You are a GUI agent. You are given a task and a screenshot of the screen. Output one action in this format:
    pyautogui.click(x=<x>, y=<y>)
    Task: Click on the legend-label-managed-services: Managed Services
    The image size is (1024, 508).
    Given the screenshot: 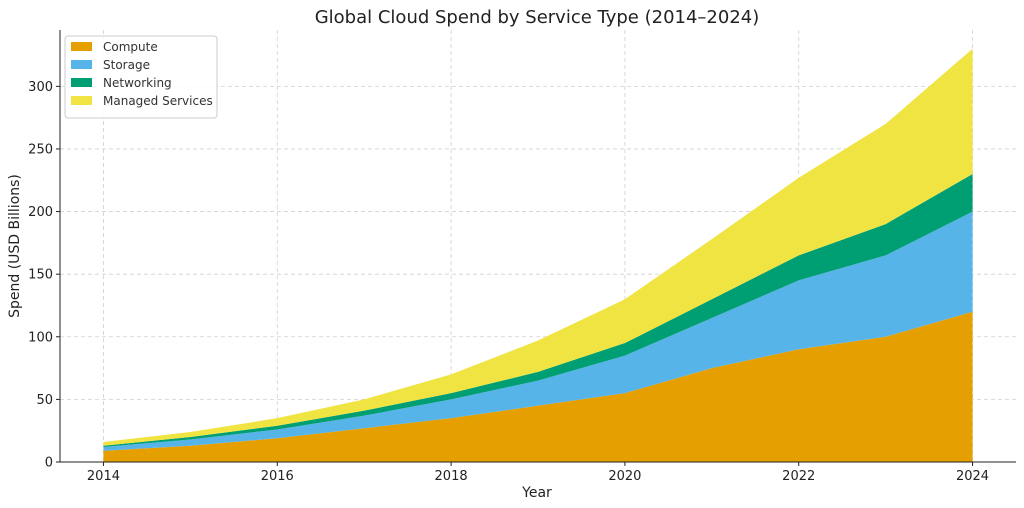 What is the action you would take?
    pyautogui.click(x=158, y=101)
    